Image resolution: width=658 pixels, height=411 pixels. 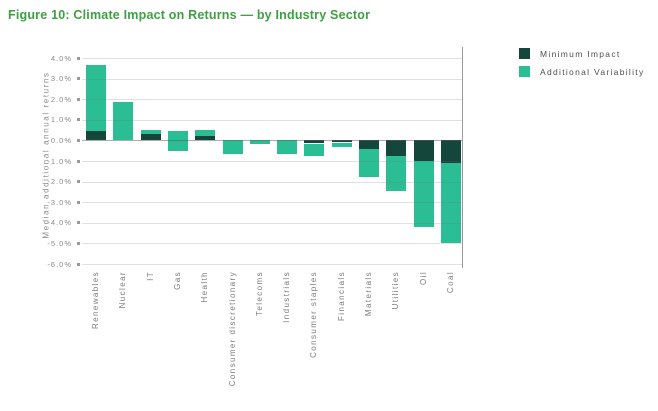 I want to click on x-category-label: Industrials, so click(x=287, y=297).